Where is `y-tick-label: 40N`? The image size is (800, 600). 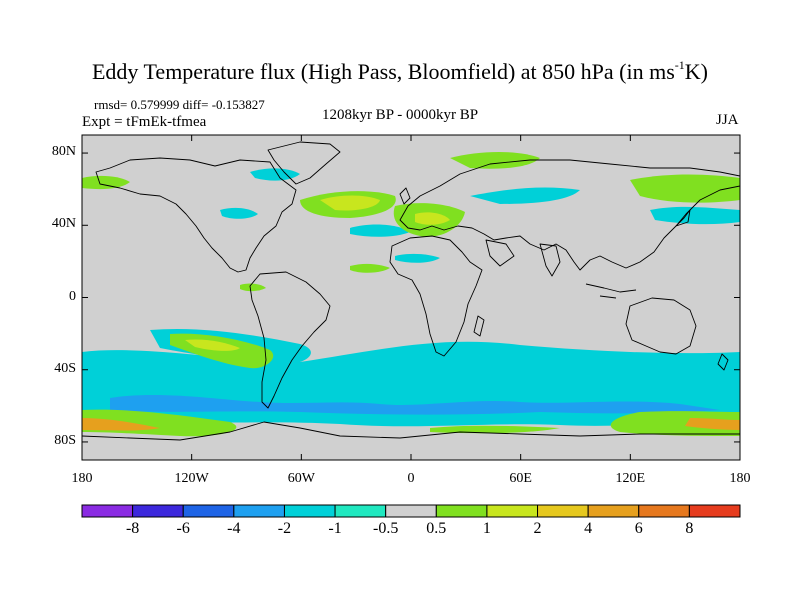 y-tick-label: 40N is located at coordinates (63, 224).